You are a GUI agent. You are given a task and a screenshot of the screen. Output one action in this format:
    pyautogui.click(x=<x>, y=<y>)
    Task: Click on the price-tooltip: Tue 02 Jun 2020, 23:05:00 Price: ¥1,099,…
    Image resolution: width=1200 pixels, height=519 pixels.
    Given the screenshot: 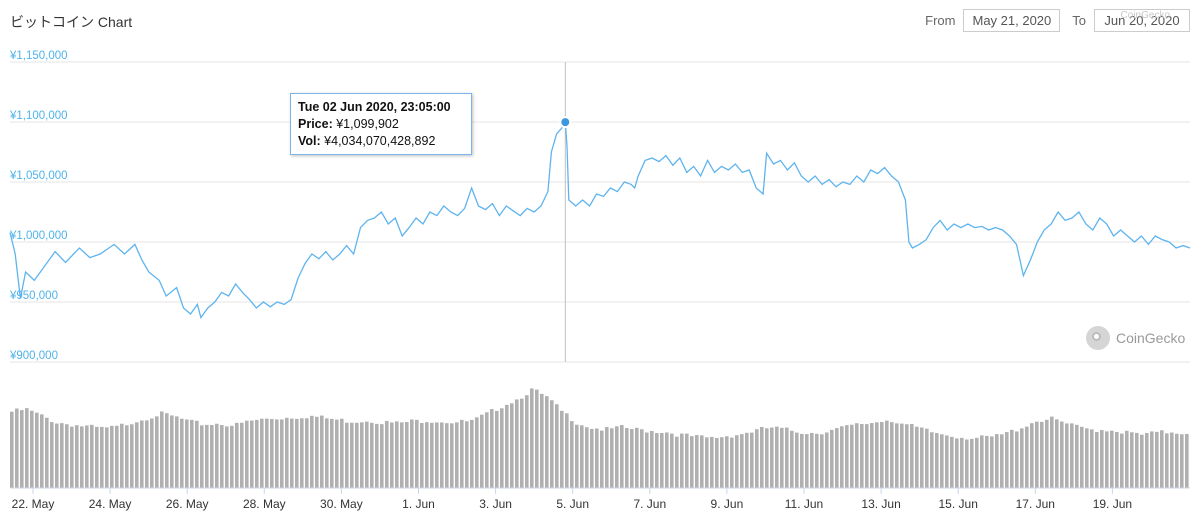 What is the action you would take?
    pyautogui.click(x=381, y=124)
    